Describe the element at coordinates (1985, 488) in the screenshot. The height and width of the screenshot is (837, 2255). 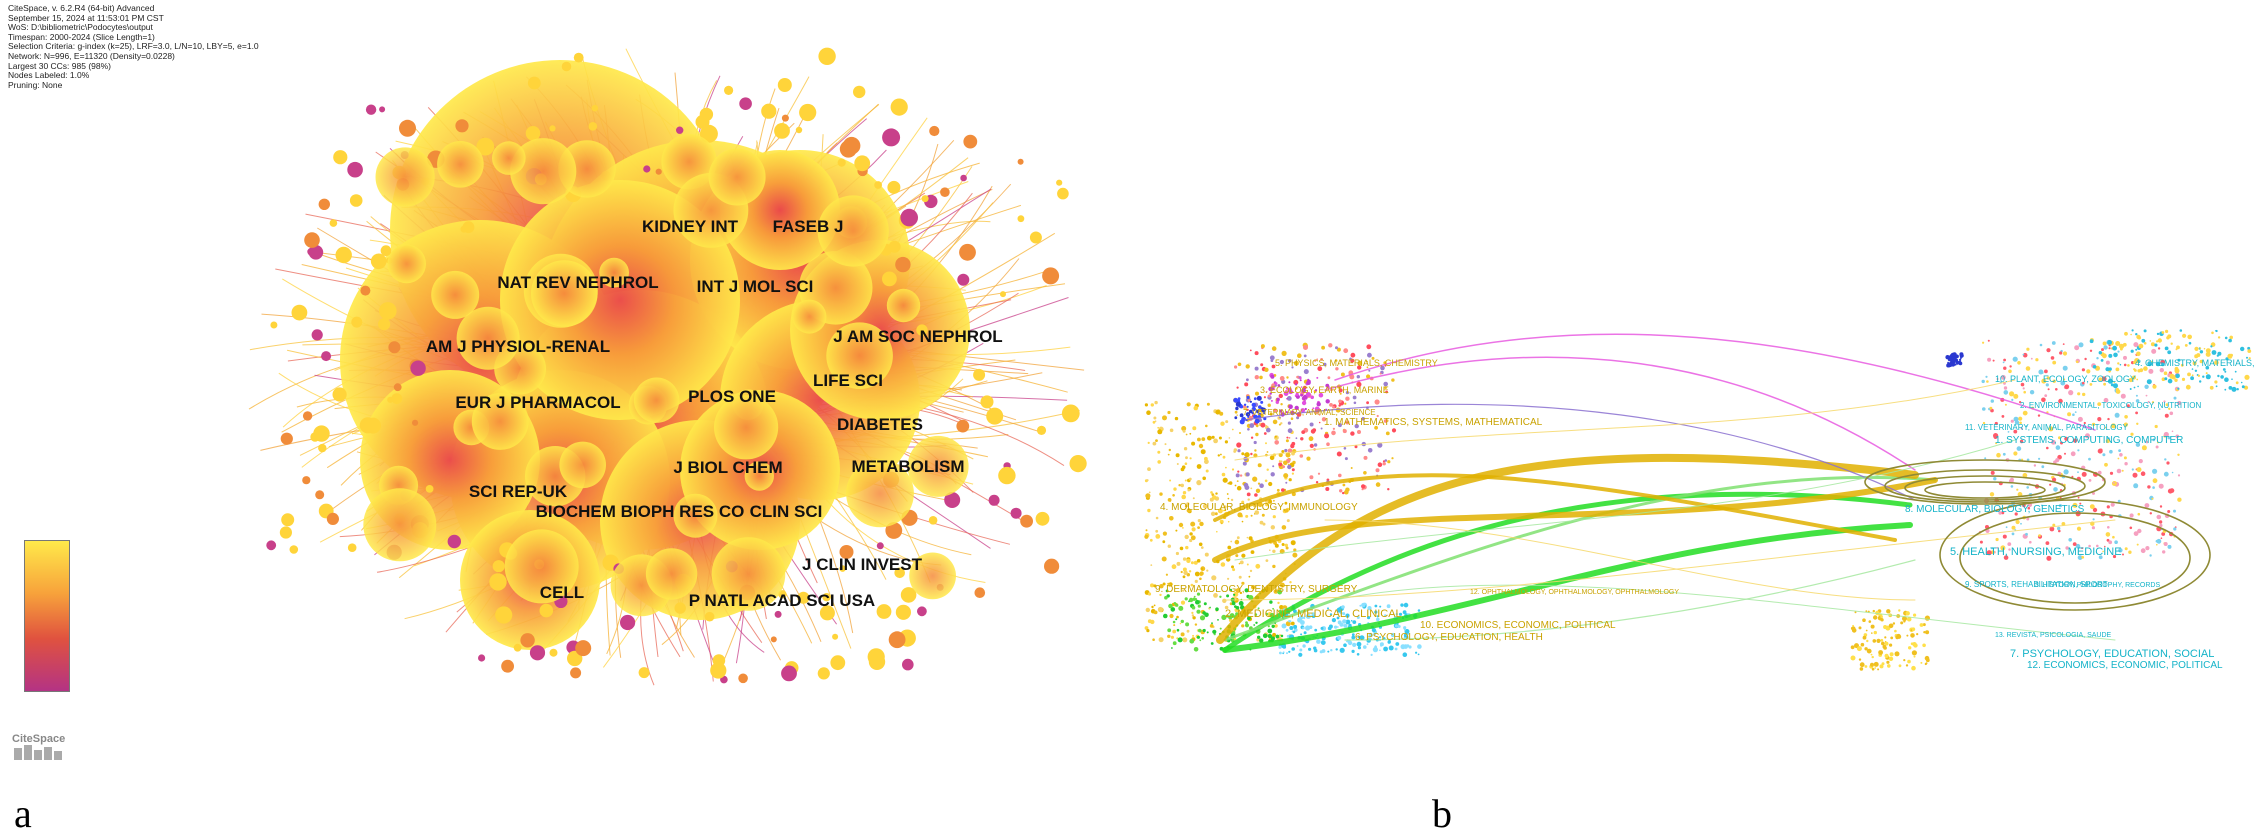
I see `citation-ellipse` at that location.